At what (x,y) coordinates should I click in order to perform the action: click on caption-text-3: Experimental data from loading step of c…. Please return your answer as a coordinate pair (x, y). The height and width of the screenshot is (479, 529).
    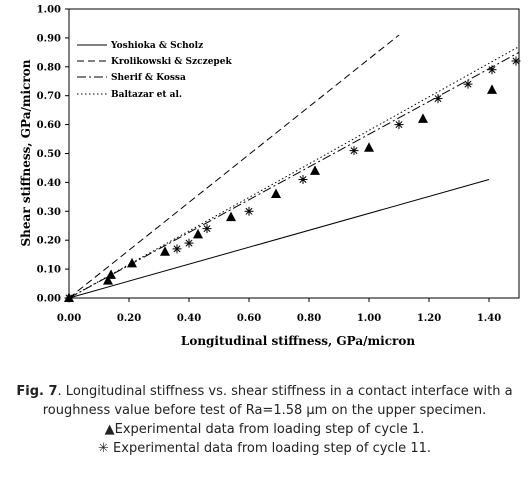
    Looking at the image, I should click on (269, 429).